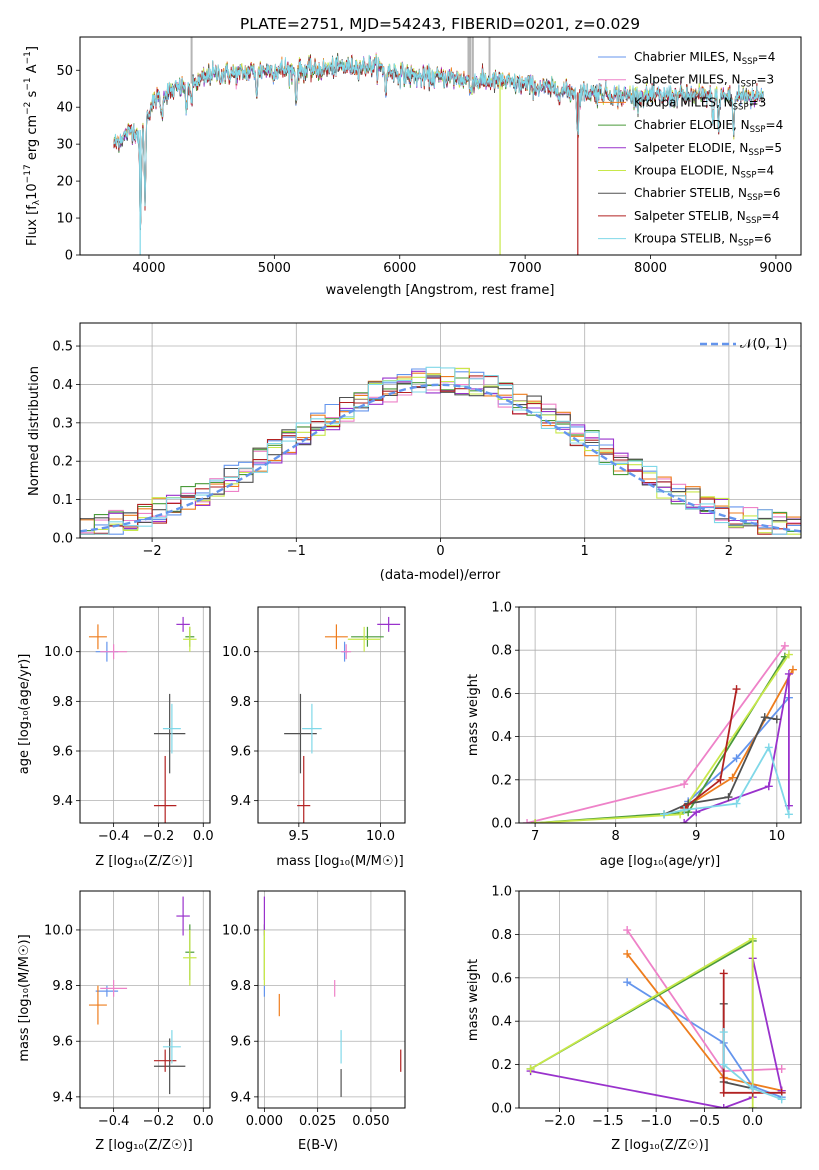  What do you see at coordinates (332, 996) in the screenshot?
I see `mass_vs_ebv-marks` at bounding box center [332, 996].